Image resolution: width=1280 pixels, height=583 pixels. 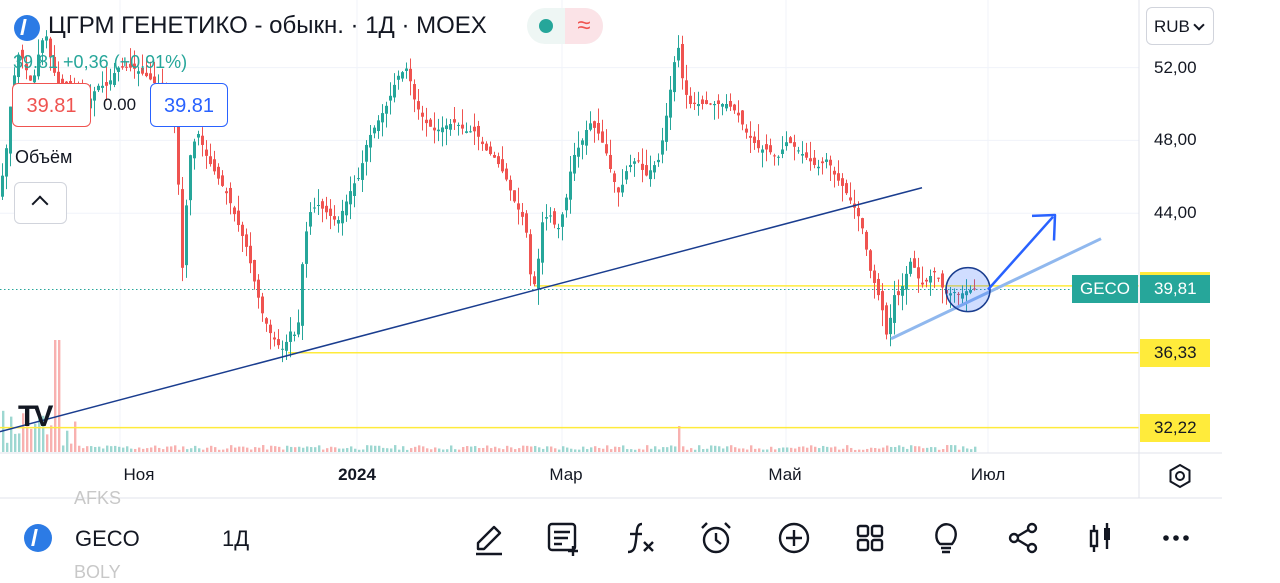 I want to click on alarm-clock-icon, so click(x=716, y=538).